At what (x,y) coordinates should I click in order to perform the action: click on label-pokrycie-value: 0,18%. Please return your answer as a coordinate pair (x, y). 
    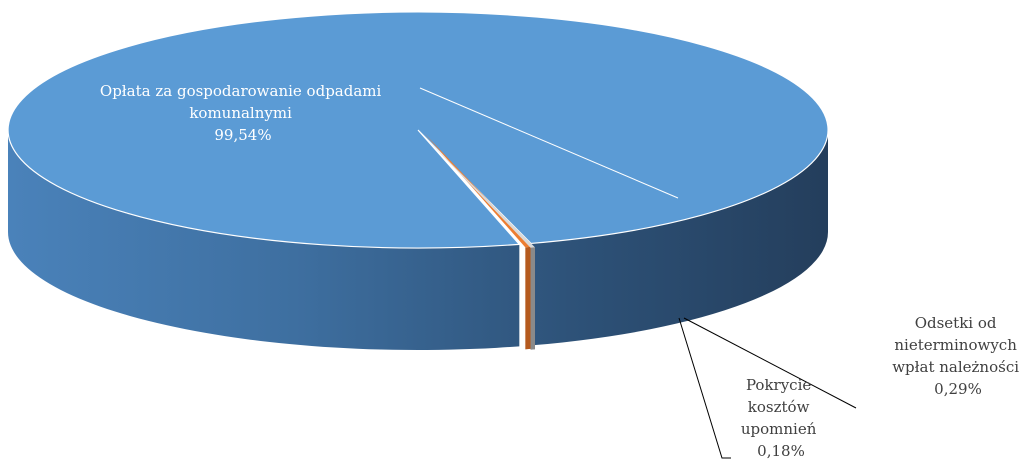
    Looking at the image, I should click on (781, 451).